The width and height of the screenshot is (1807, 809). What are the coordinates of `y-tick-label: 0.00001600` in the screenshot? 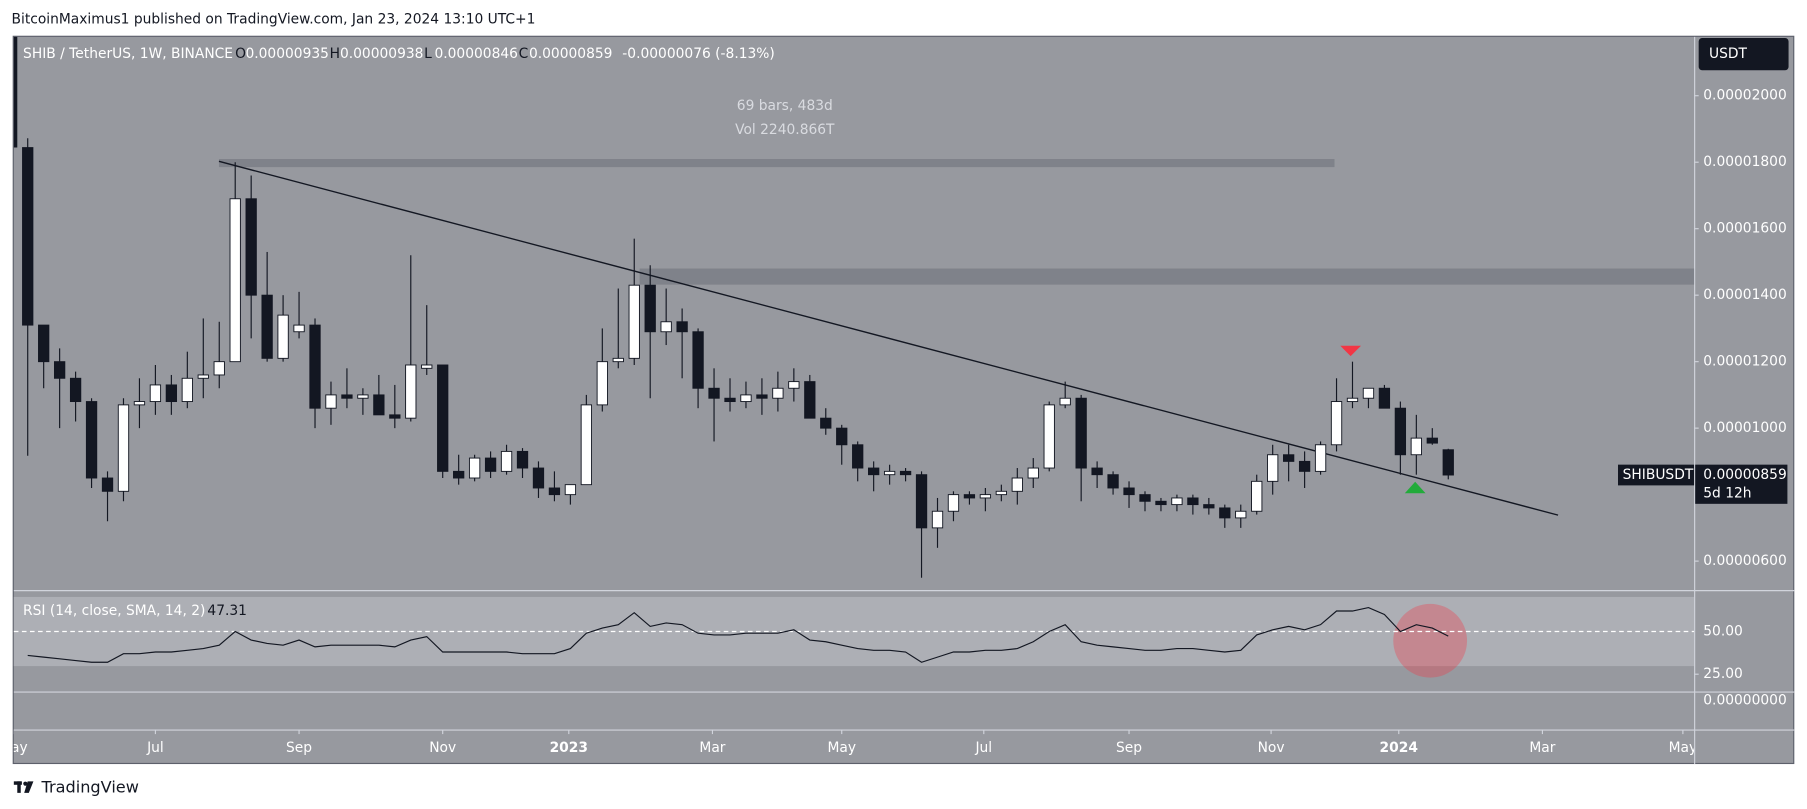 It's located at (1744, 229).